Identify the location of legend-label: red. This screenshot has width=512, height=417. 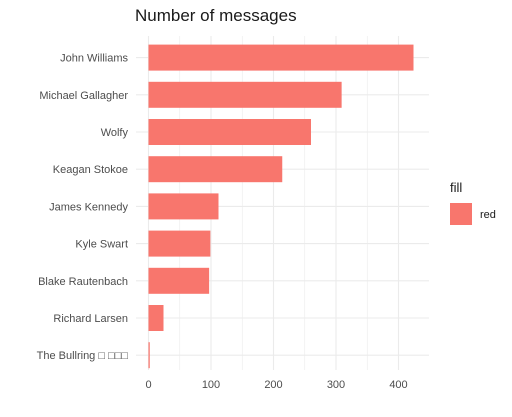
(488, 215).